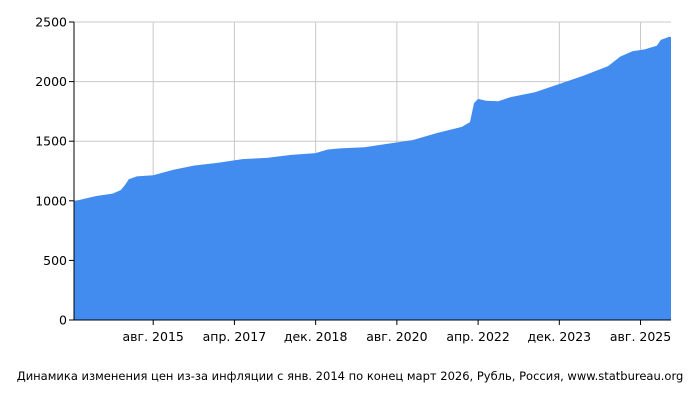 The height and width of the screenshot is (400, 700). I want to click on y-axis-ticks: 0 500 1000 1500 2000 2500, so click(54, 171).